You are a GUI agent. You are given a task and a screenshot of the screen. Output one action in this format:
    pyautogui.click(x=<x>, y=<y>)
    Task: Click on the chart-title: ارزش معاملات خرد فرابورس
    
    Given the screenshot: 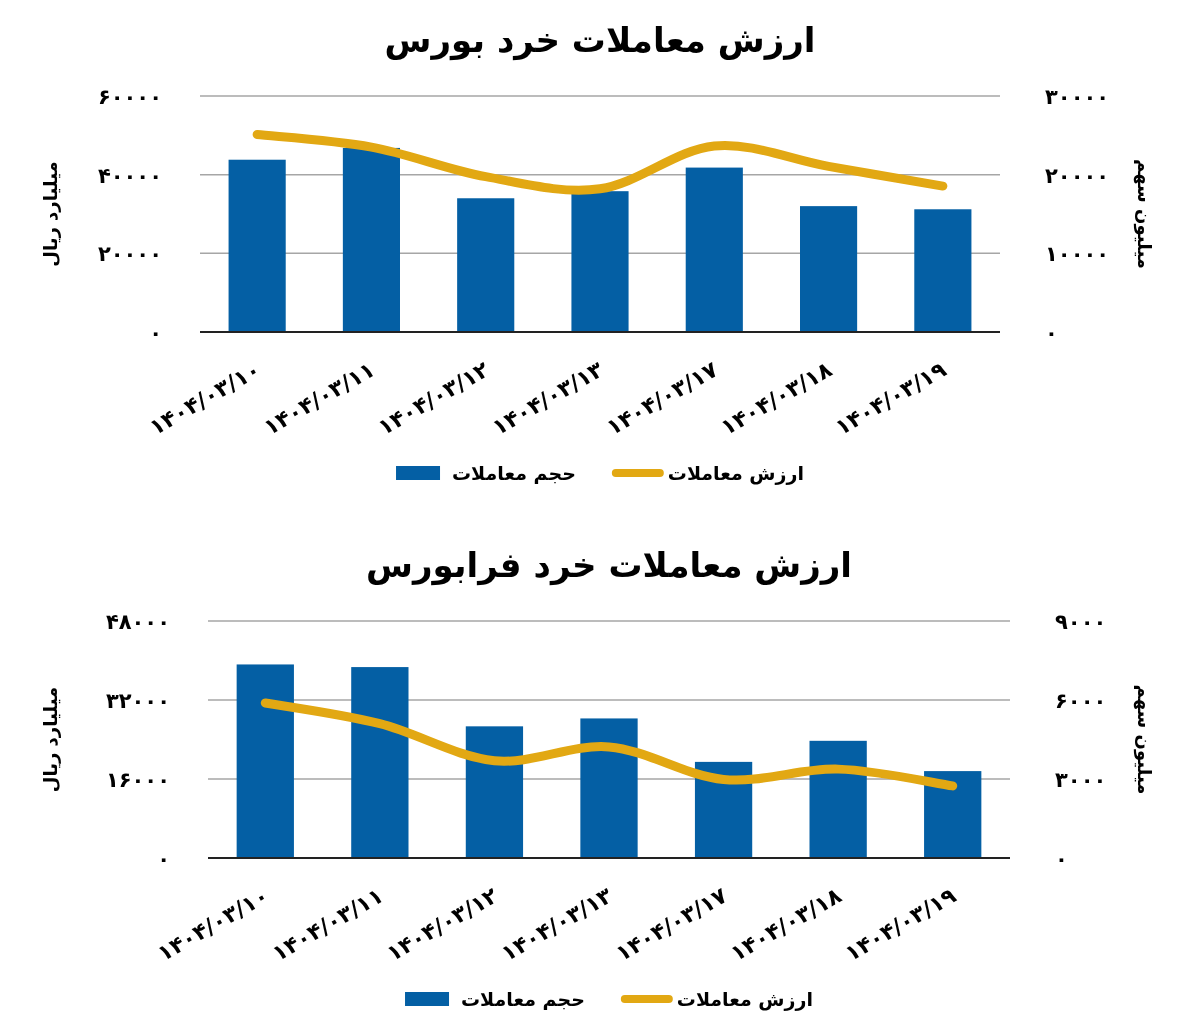 What is the action you would take?
    pyautogui.click(x=609, y=565)
    